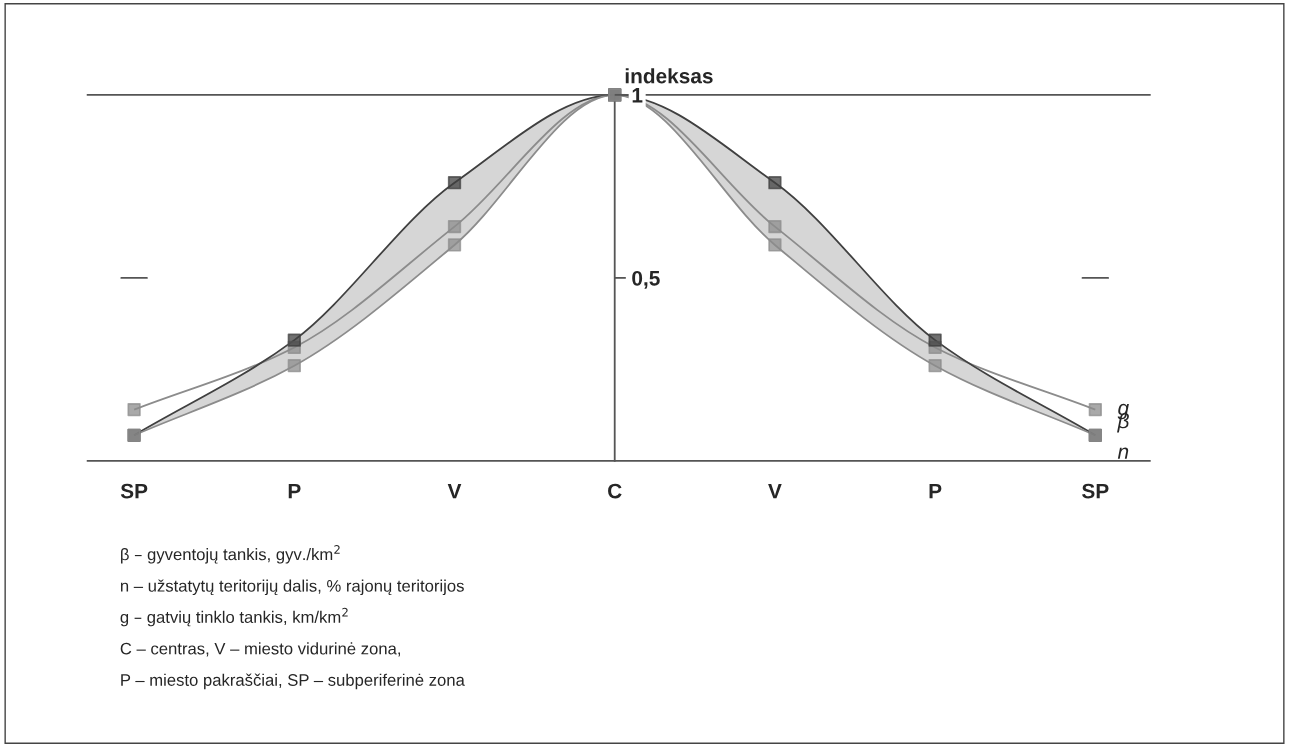 The height and width of the screenshot is (747, 1289). I want to click on series-label: n, so click(1123, 453).